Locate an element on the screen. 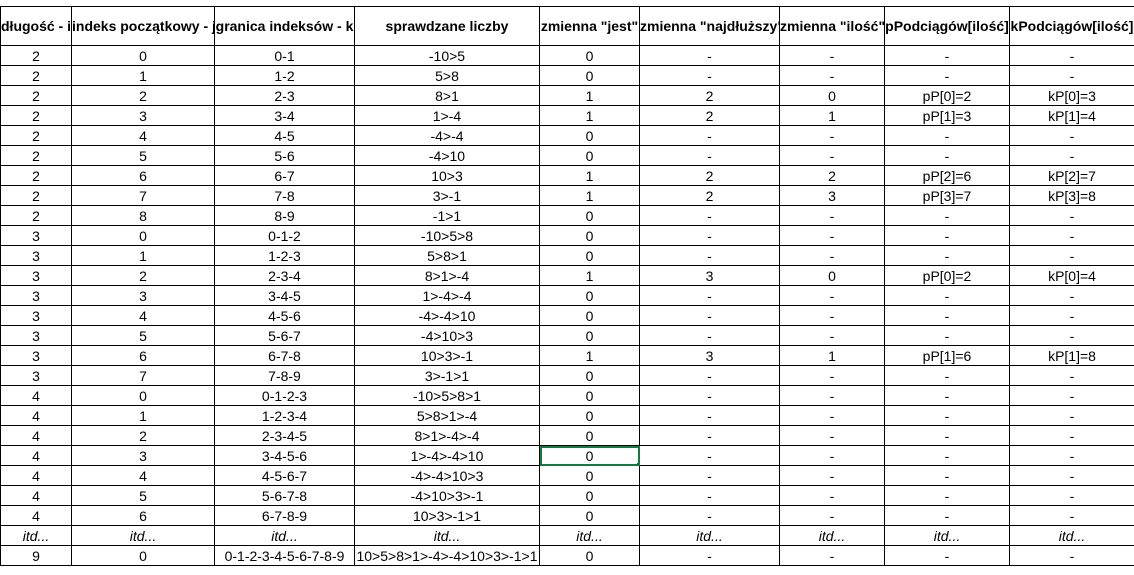 This screenshot has width=1134, height=575. table-cell: 8>1 is located at coordinates (447, 96).